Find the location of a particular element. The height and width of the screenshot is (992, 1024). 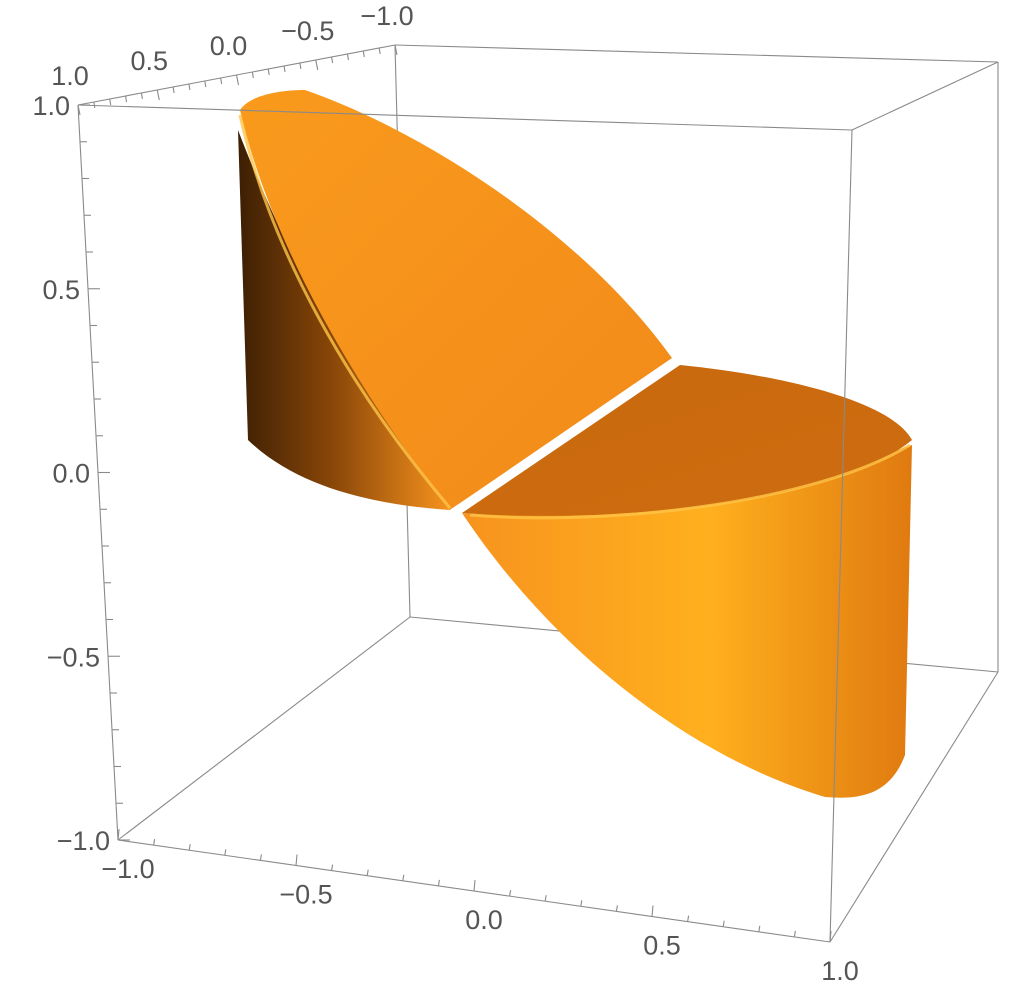

z-tick-label: 1.0 is located at coordinates (51, 106).